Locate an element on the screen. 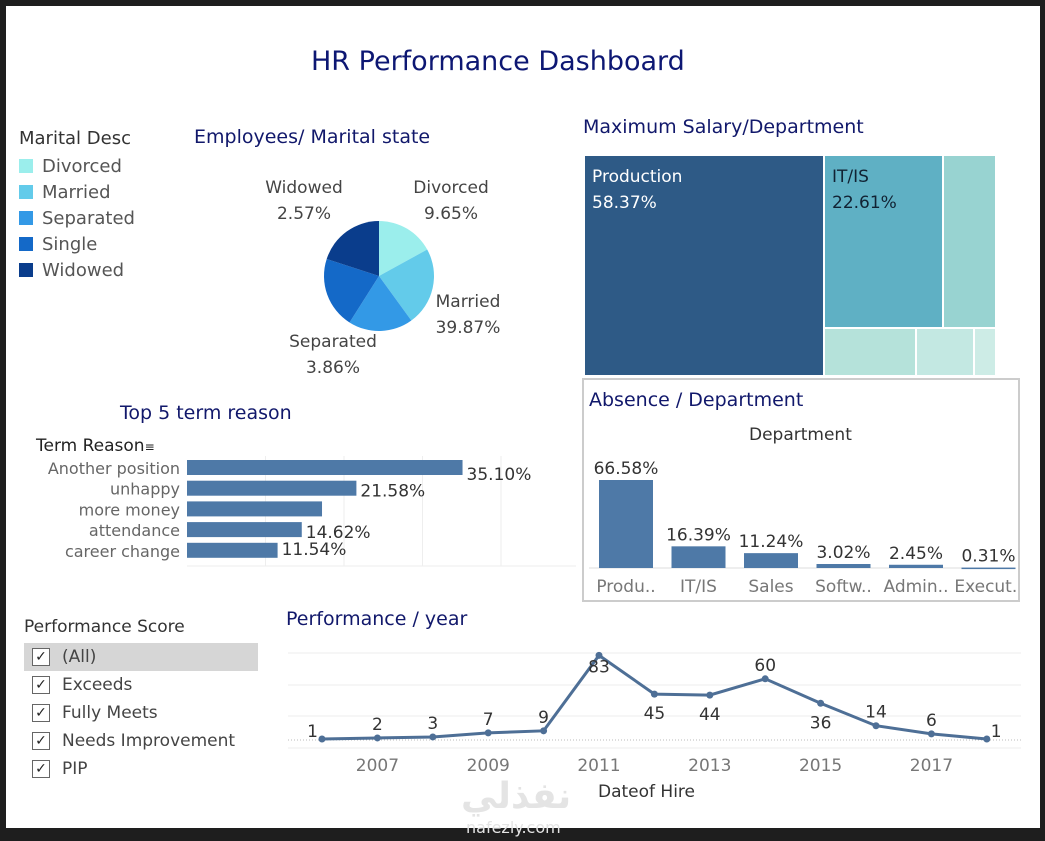  dashboard-title: HR Performance Dashboard is located at coordinates (498, 61).